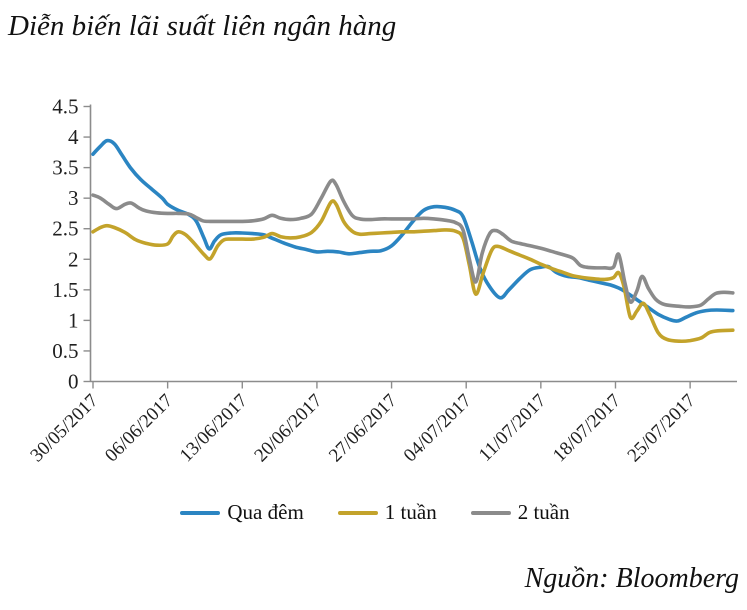 This screenshot has width=747, height=610. Describe the element at coordinates (64, 428) in the screenshot. I see `x-tick-label: 30/05/2017` at that location.